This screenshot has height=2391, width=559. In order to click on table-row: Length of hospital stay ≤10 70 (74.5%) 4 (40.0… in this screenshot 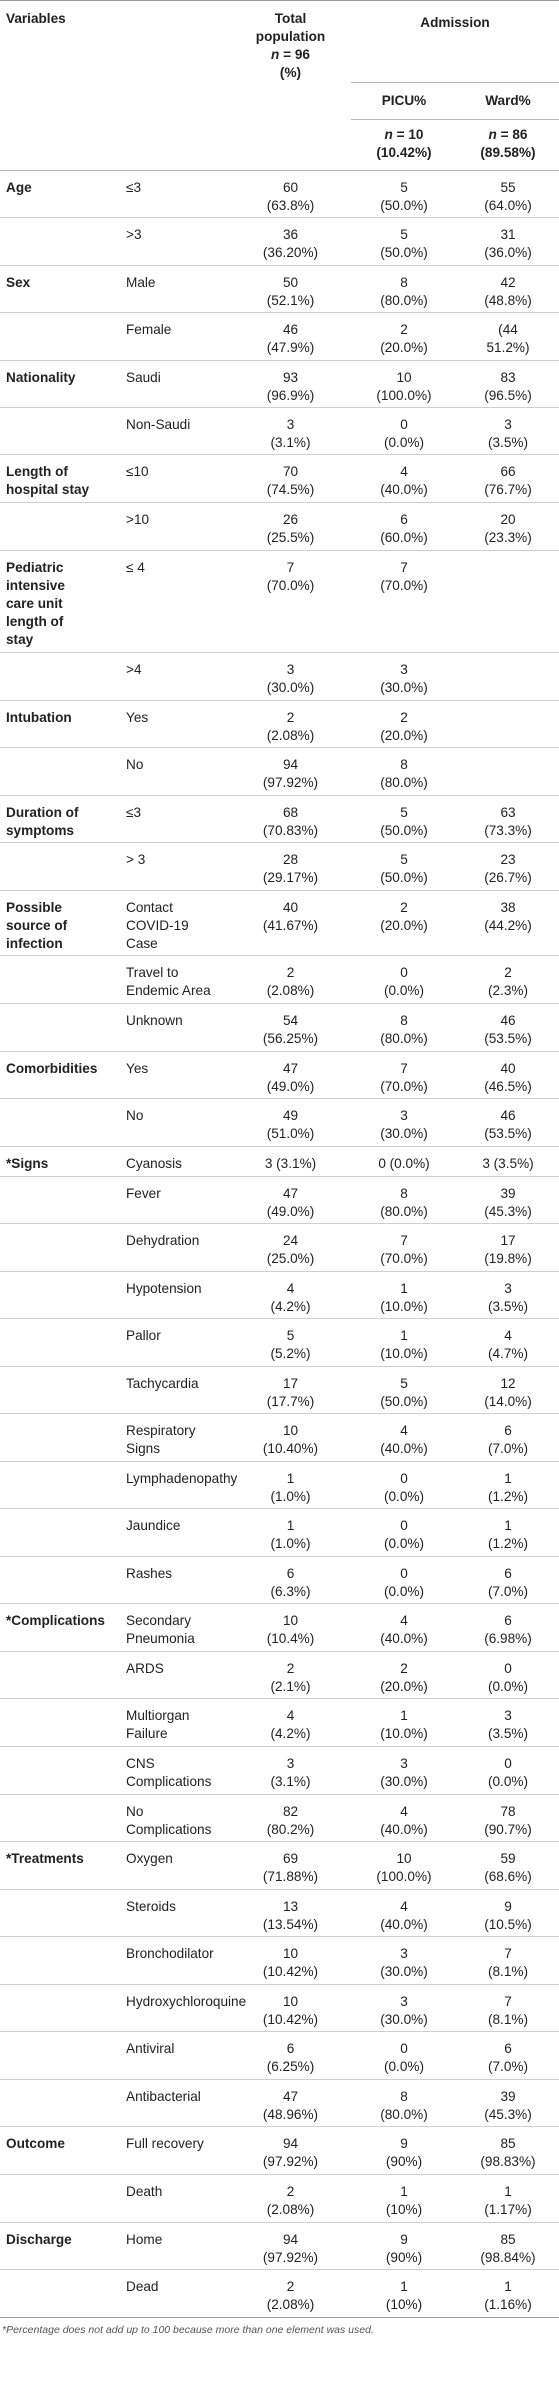, I will do `click(279, 478)`.